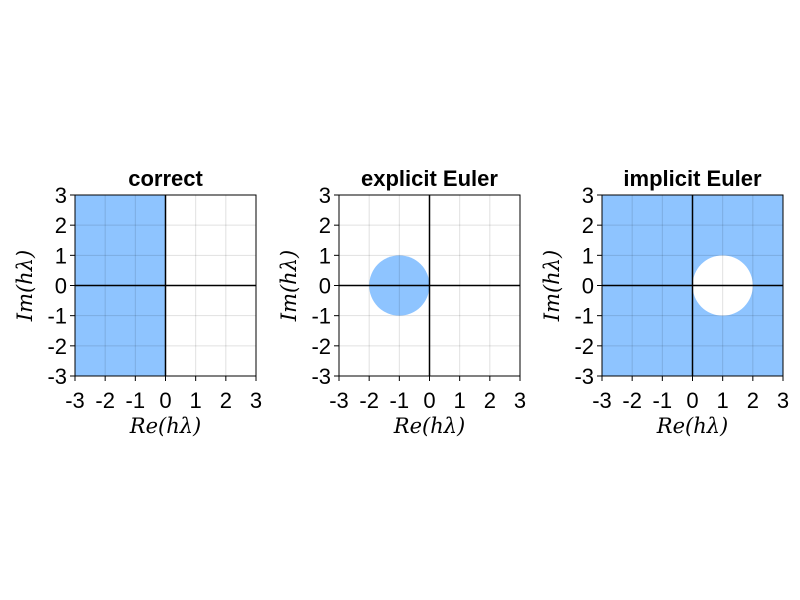 Image resolution: width=800 pixels, height=600 pixels. I want to click on chart-title: implicit Euler, so click(692, 178).